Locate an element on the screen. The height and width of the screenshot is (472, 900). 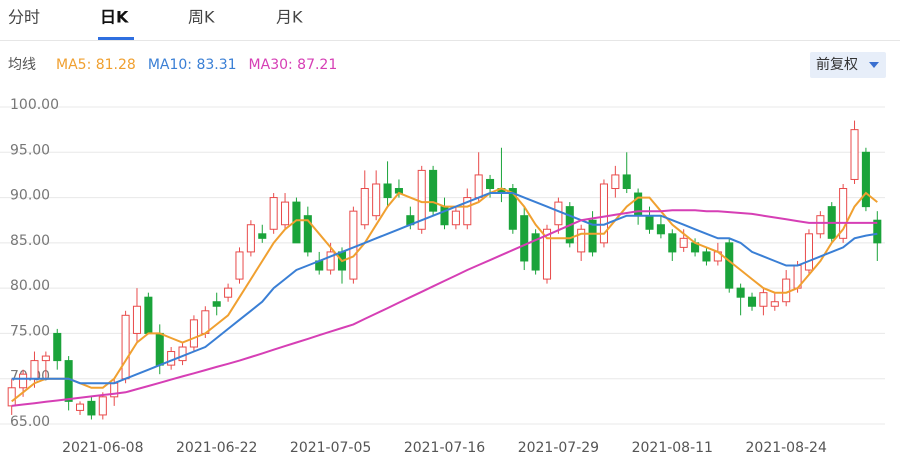
legend-entry: MA30: 87.21 is located at coordinates (293, 65).